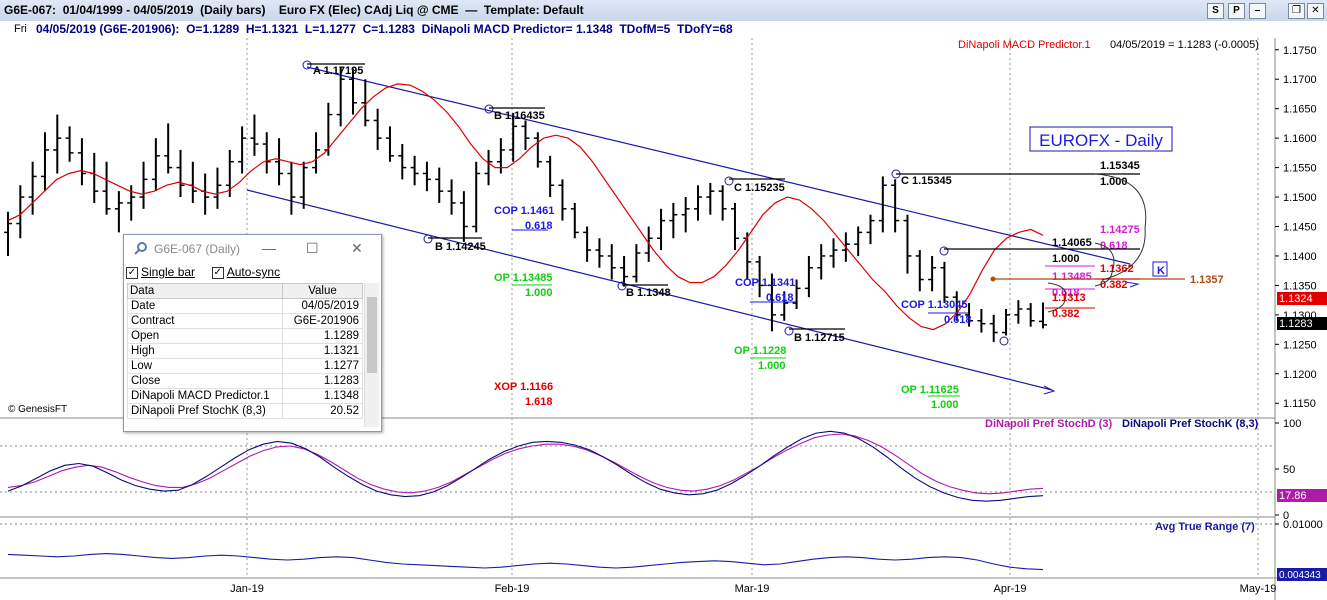 The width and height of the screenshot is (1327, 600). Describe the element at coordinates (372, 335) in the screenshot. I see `scroll-thumb` at that location.